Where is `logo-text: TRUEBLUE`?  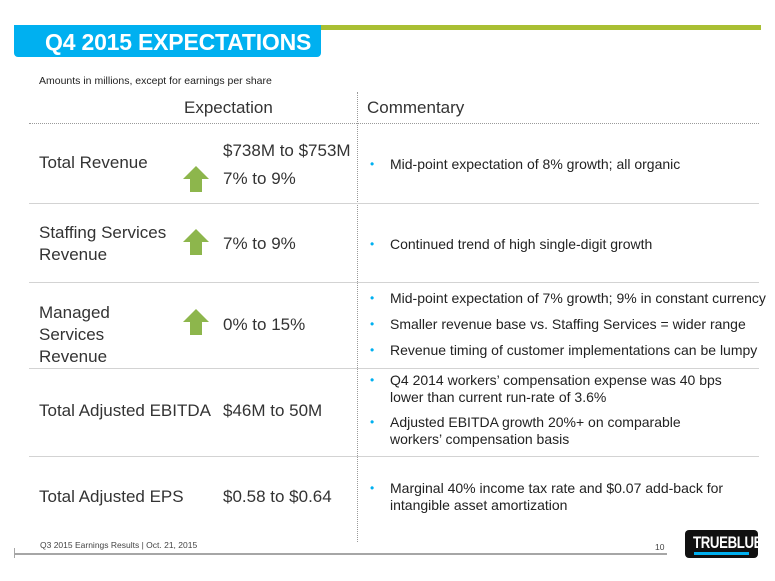 logo-text: TRUEBLUE is located at coordinates (728, 542).